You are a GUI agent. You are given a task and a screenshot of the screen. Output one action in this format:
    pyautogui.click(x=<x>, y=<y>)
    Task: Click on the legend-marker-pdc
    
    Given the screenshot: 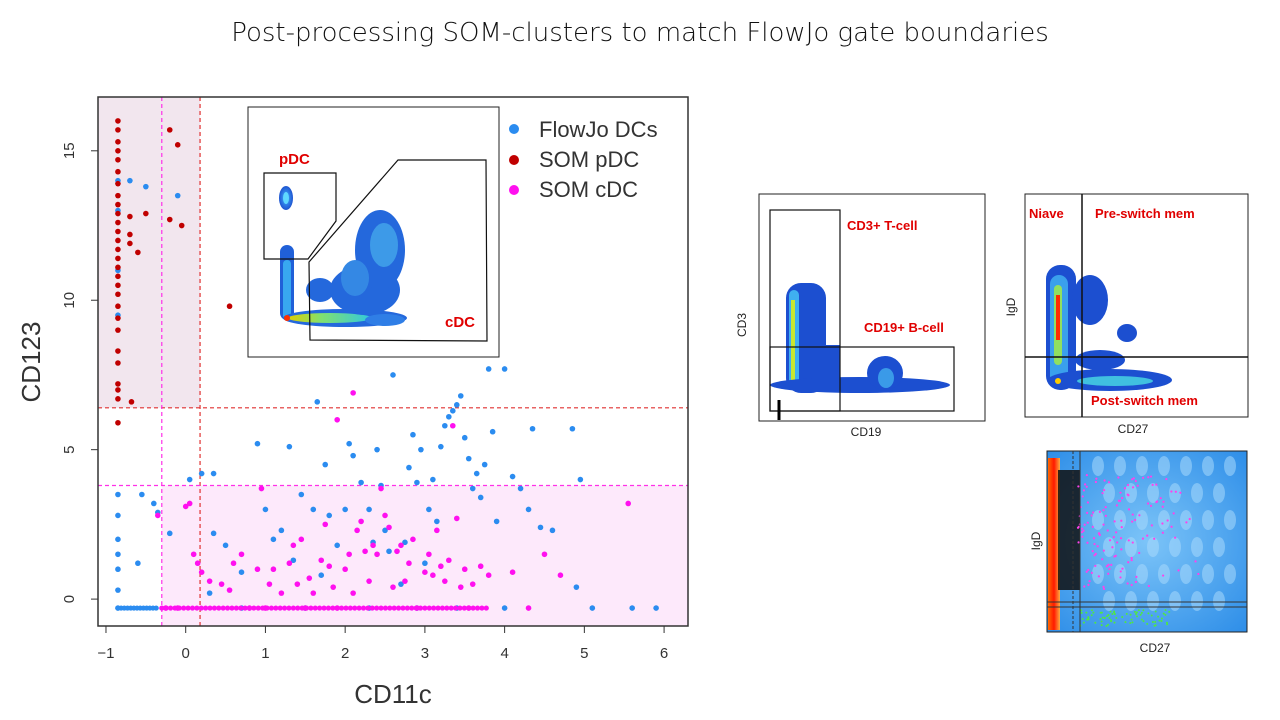 What is the action you would take?
    pyautogui.click(x=514, y=160)
    